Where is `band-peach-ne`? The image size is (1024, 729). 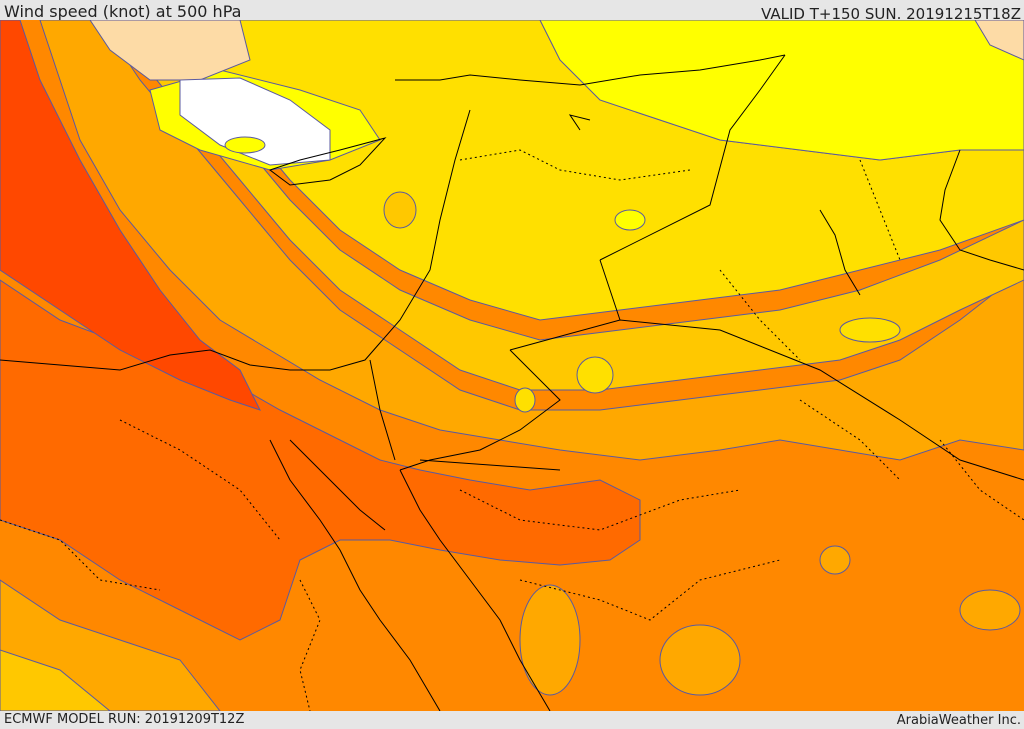
band-peach-ne is located at coordinates (999, 40).